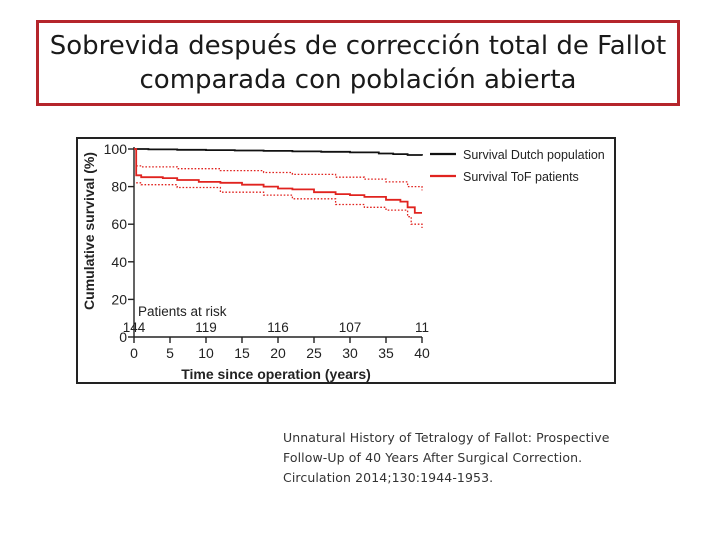 This screenshot has height=540, width=720. What do you see at coordinates (89, 231) in the screenshot?
I see `y-axis-title: Cumulative survival (%)` at bounding box center [89, 231].